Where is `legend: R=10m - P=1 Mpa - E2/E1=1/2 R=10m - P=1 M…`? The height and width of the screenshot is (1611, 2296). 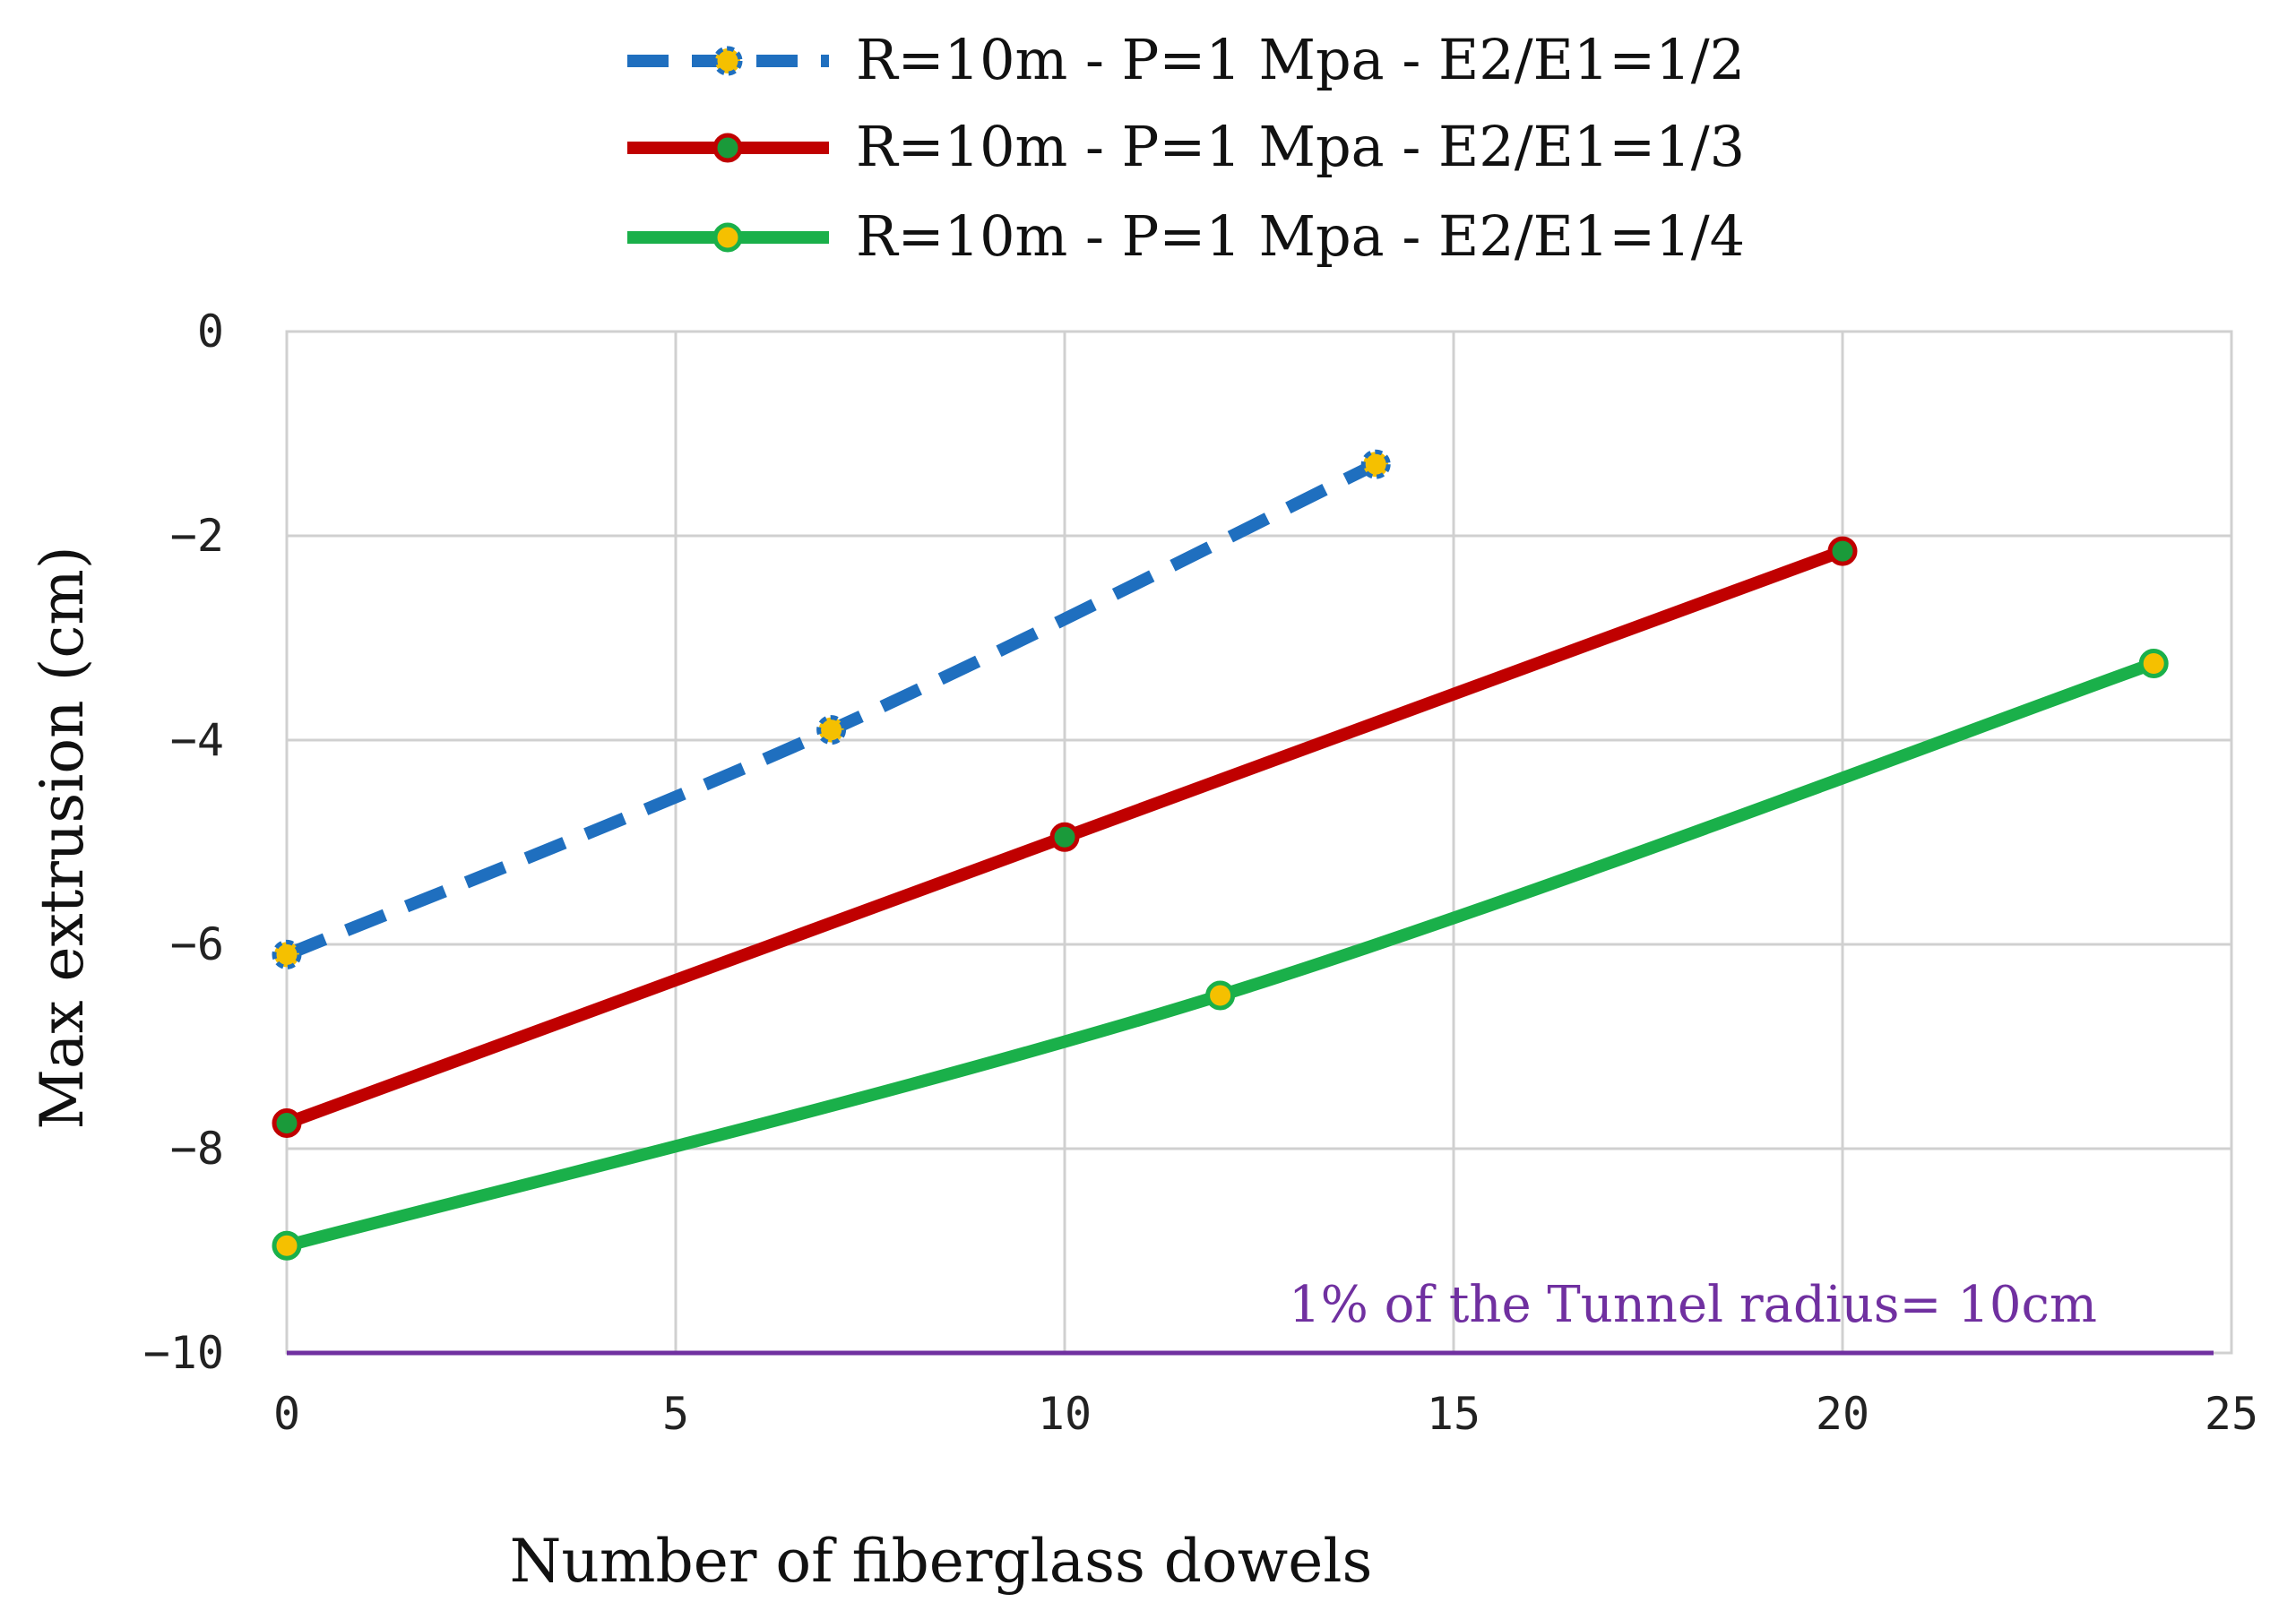
legend: R=10m - P=1 Mpa - E2/E1=1/2 R=10m - P=1 M… is located at coordinates (1186, 148).